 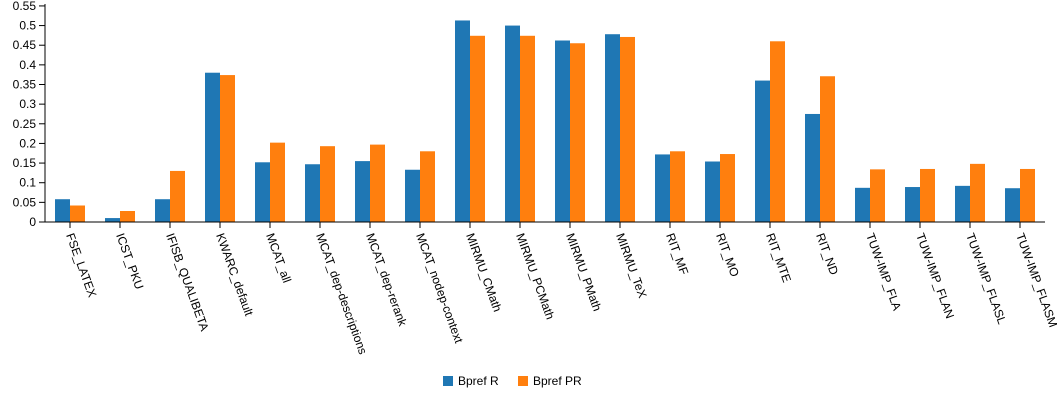 What do you see at coordinates (234, 274) in the screenshot?
I see `x-tick-label: KWARC_default` at bounding box center [234, 274].